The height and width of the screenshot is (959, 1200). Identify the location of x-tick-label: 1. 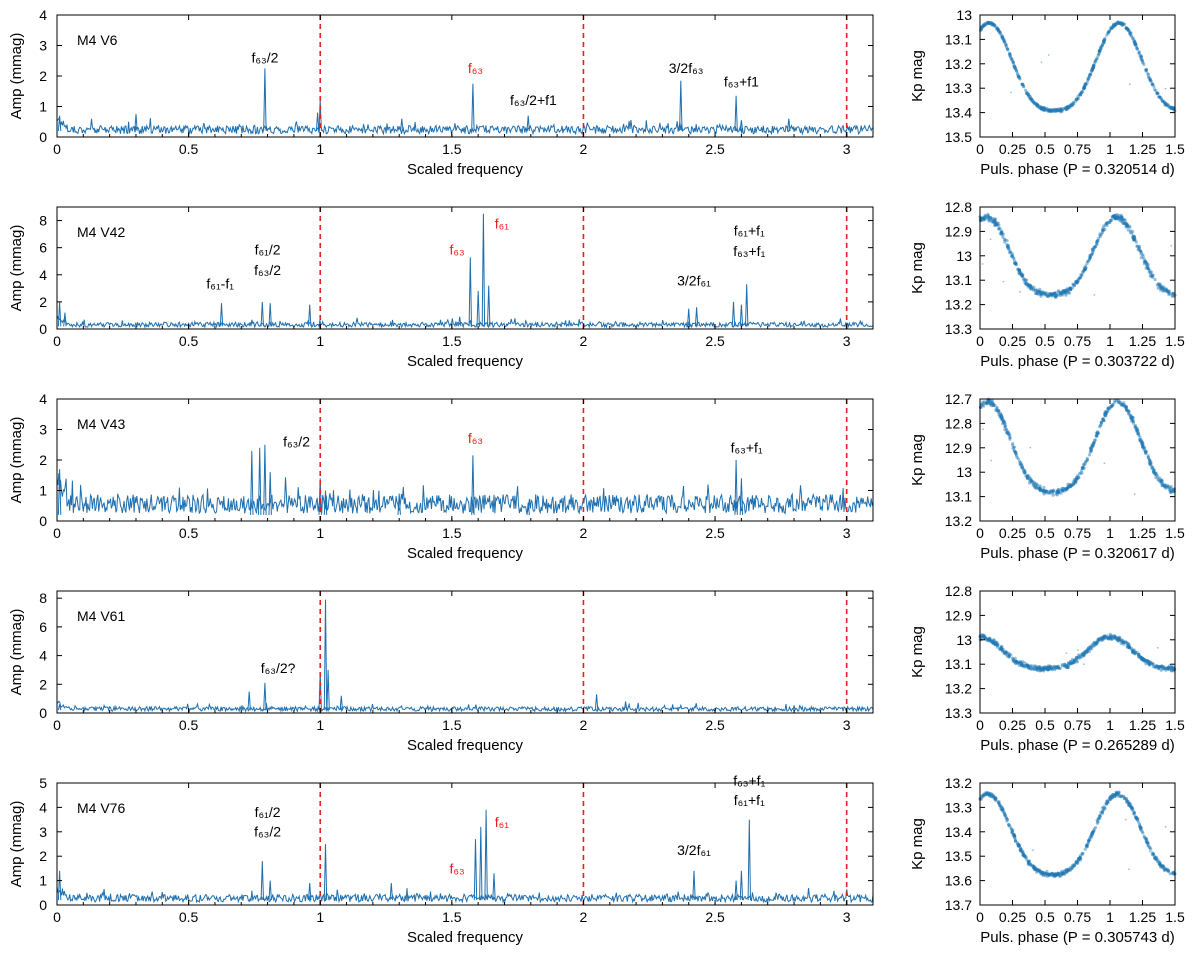
(320, 149).